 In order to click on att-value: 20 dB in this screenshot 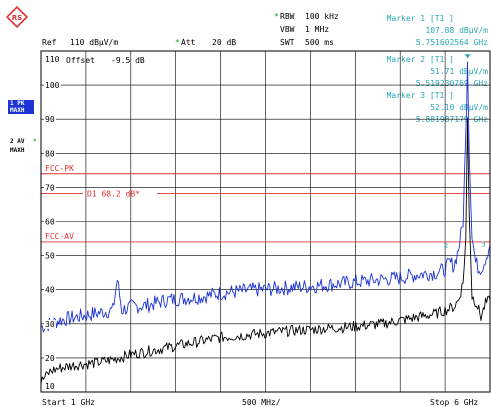, I will do `click(224, 42)`.